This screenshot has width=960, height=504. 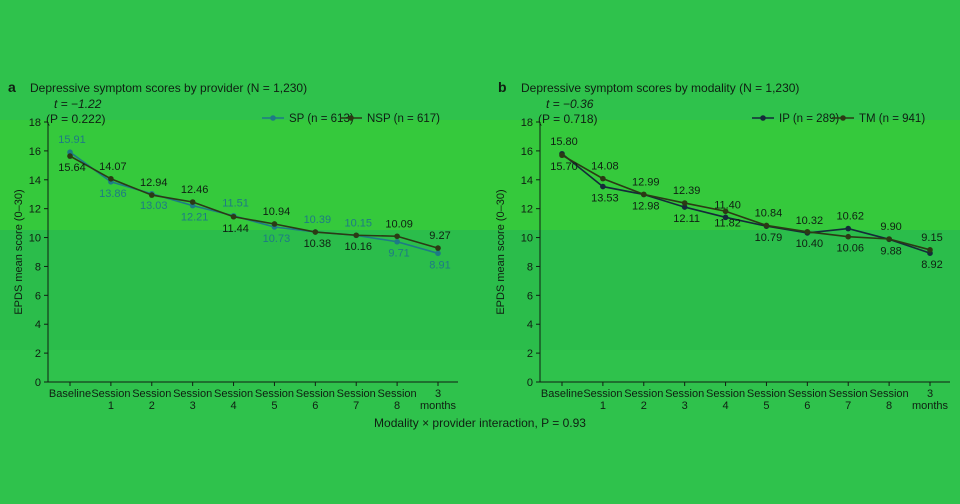 I want to click on data-label: 10.39, so click(x=318, y=220).